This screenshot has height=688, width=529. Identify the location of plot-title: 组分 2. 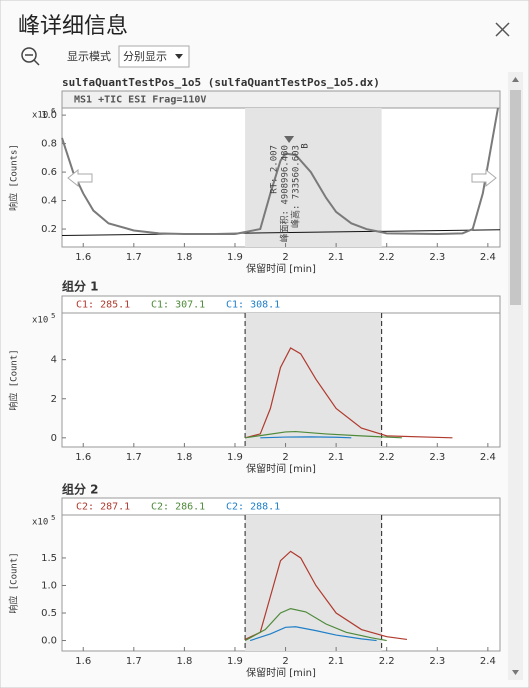
(80, 489).